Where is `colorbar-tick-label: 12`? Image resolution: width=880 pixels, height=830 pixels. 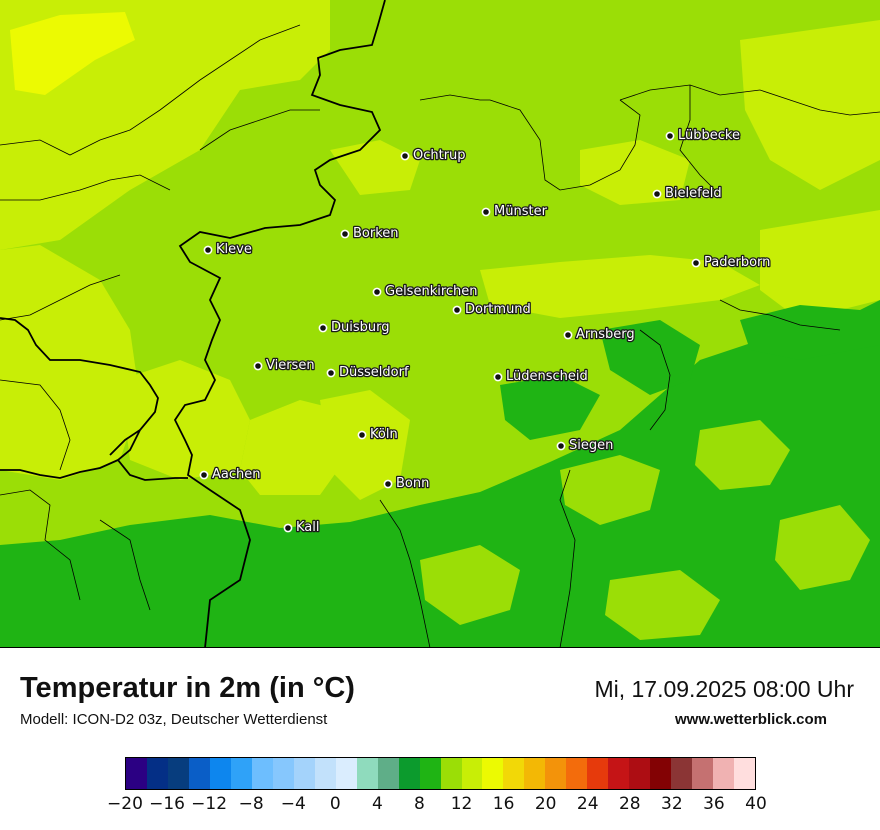
colorbar-tick-label: 12 is located at coordinates (461, 804).